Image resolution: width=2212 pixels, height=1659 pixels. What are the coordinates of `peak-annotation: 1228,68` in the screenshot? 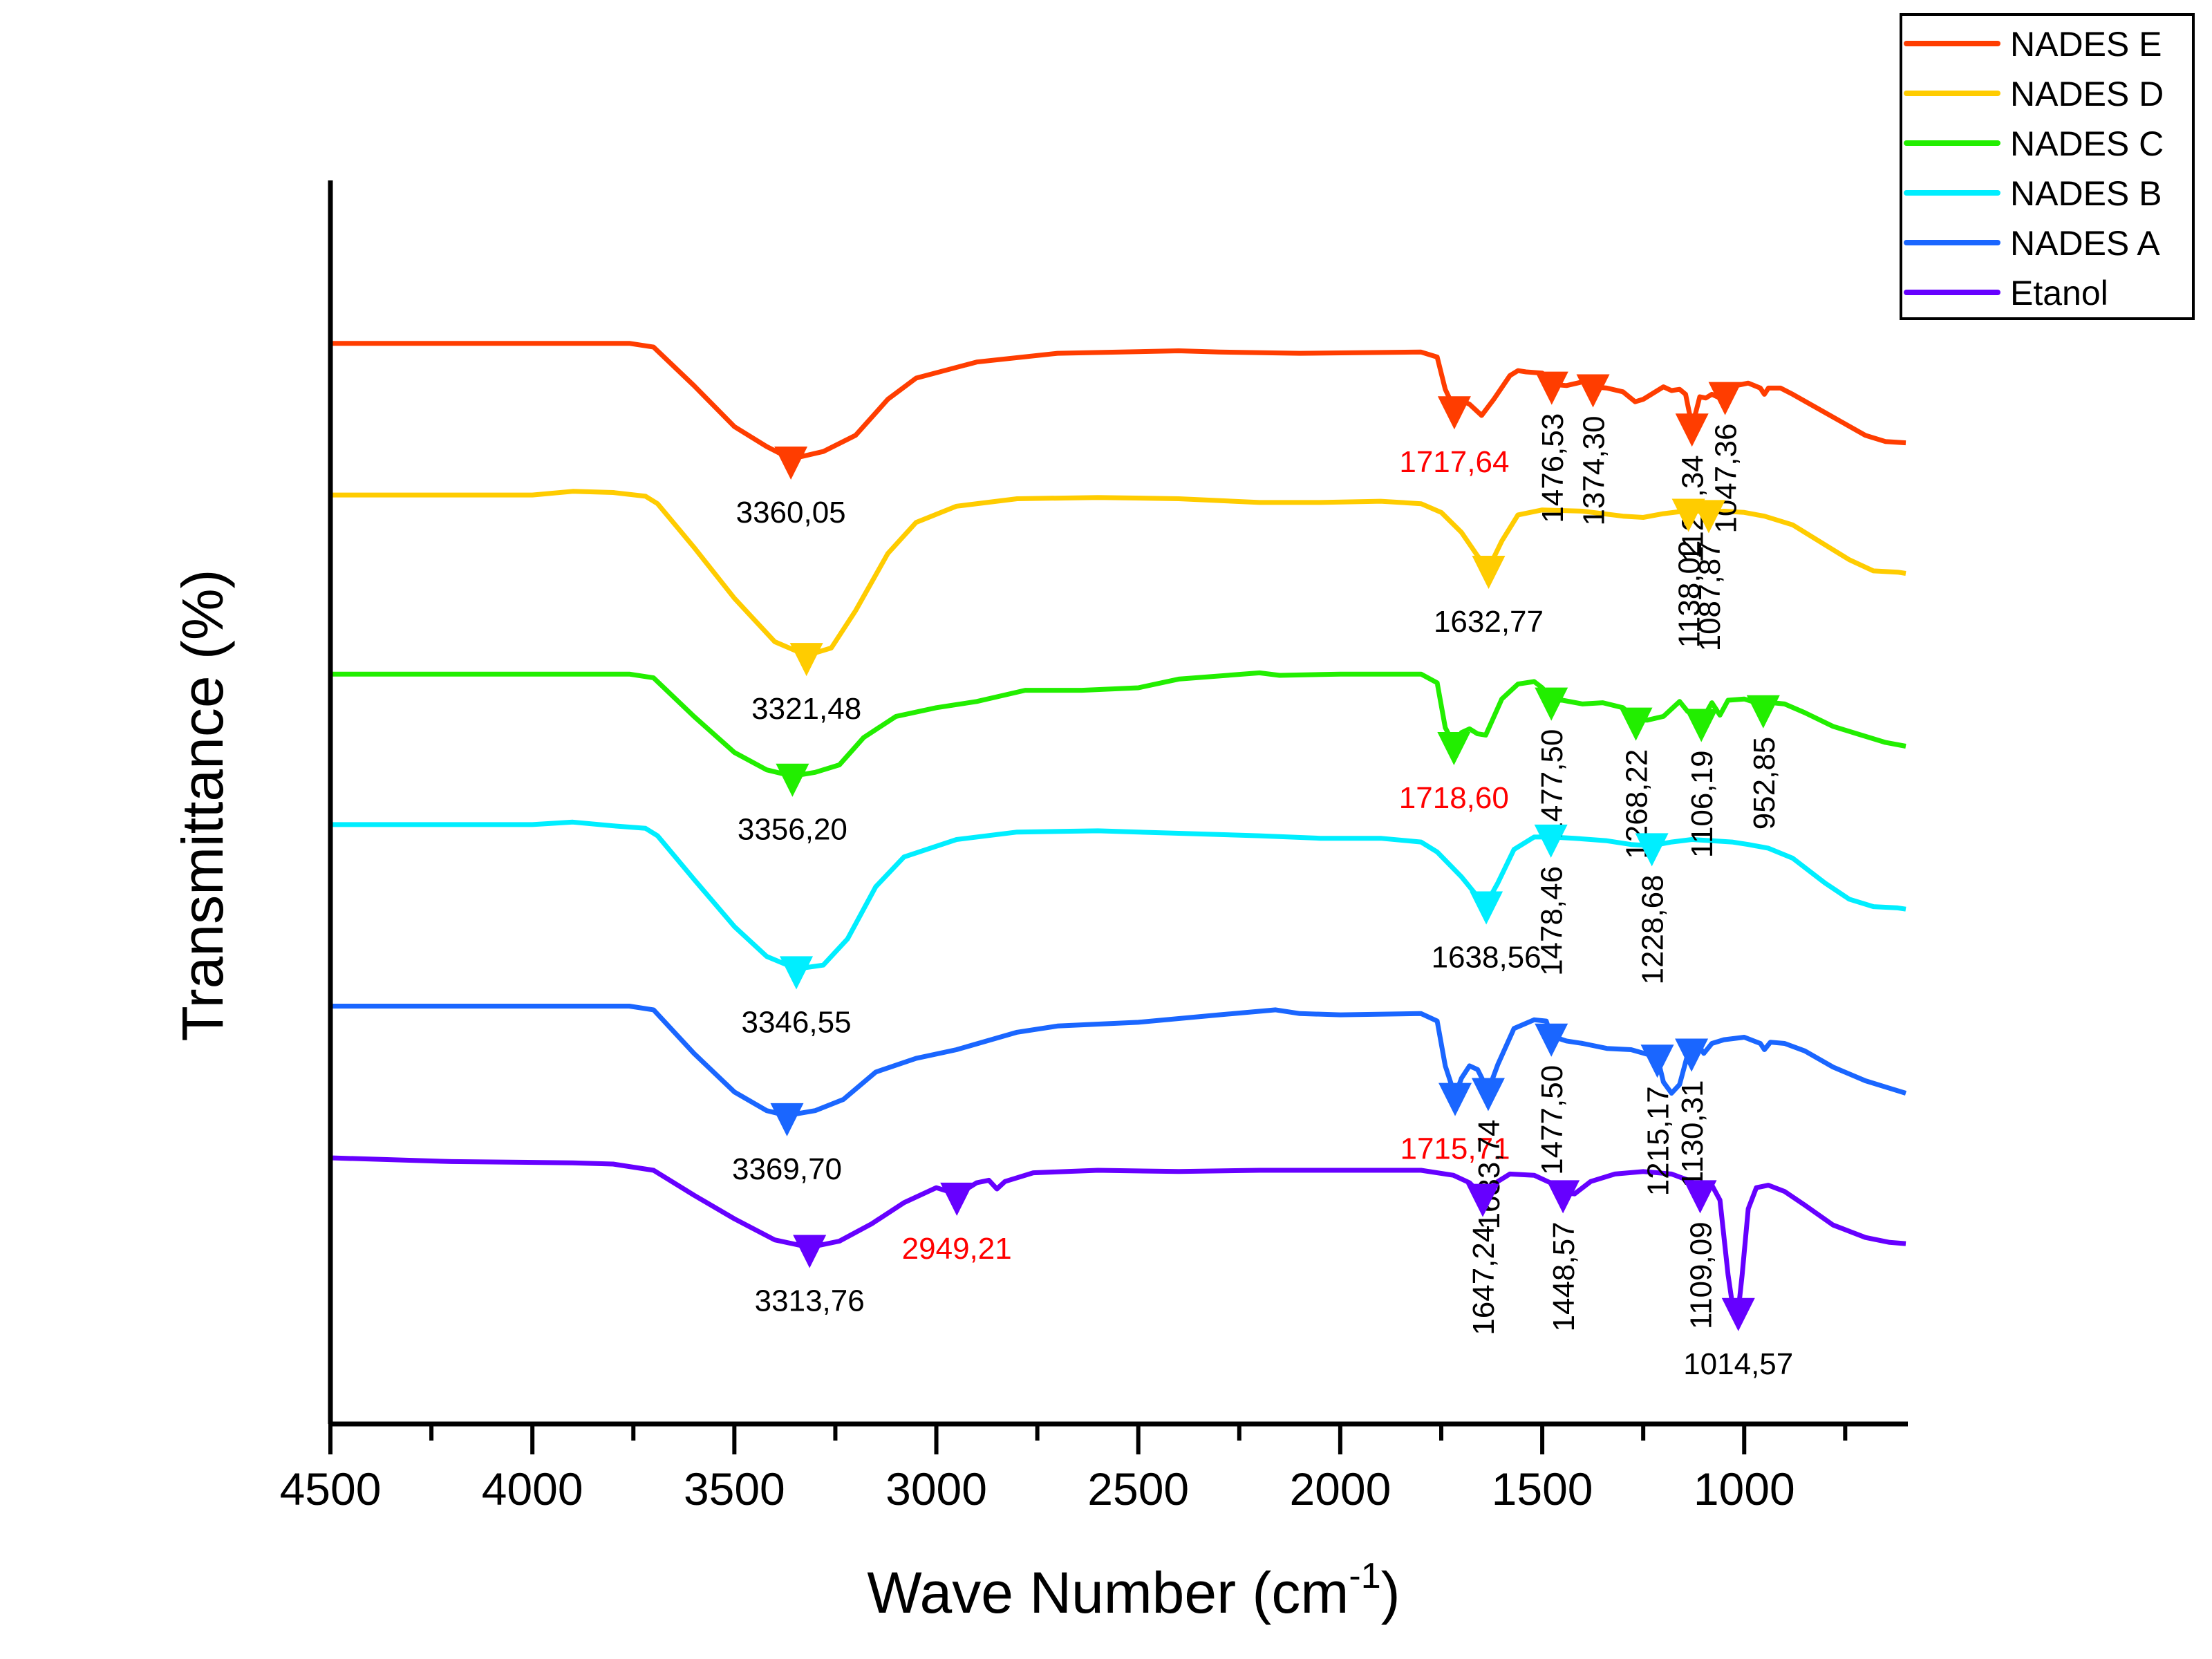 It's located at (1652, 908).